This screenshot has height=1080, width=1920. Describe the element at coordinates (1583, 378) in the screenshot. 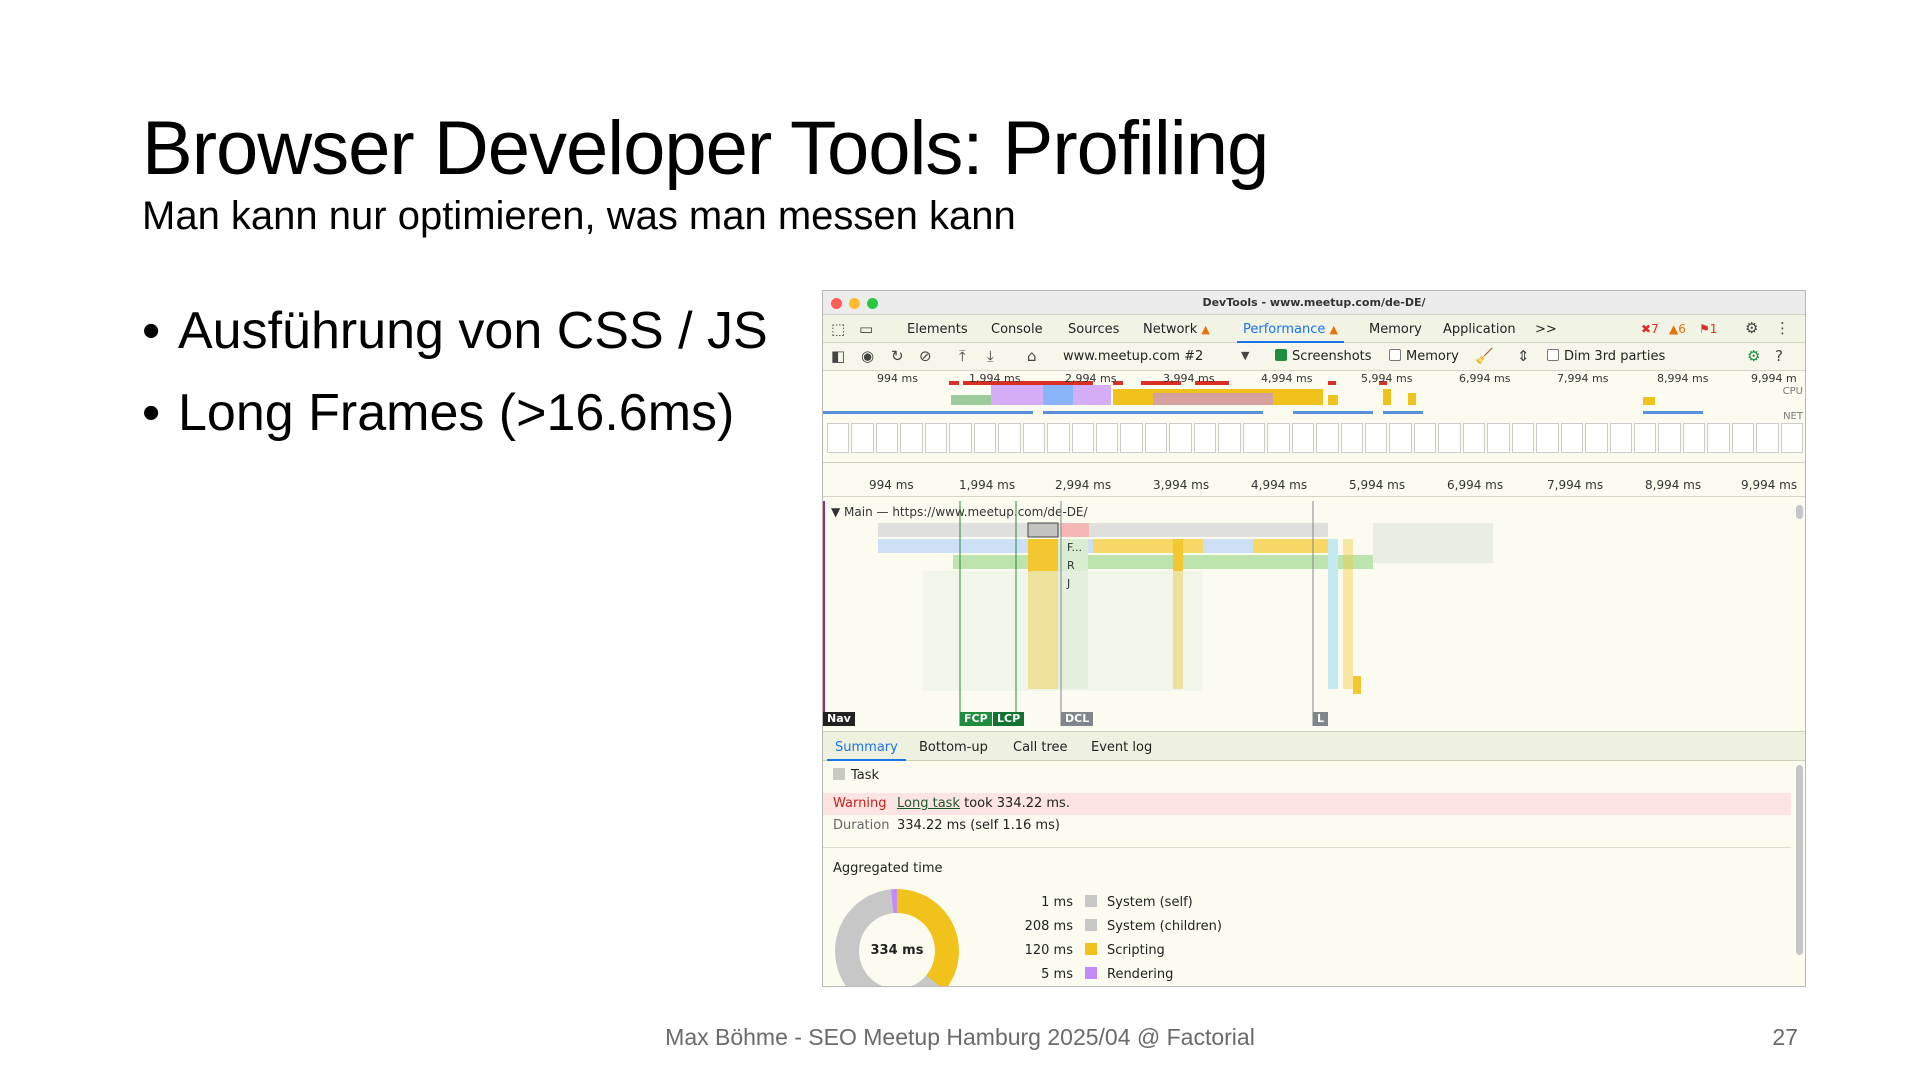

I see `overview-tick: 7,994 ms` at that location.